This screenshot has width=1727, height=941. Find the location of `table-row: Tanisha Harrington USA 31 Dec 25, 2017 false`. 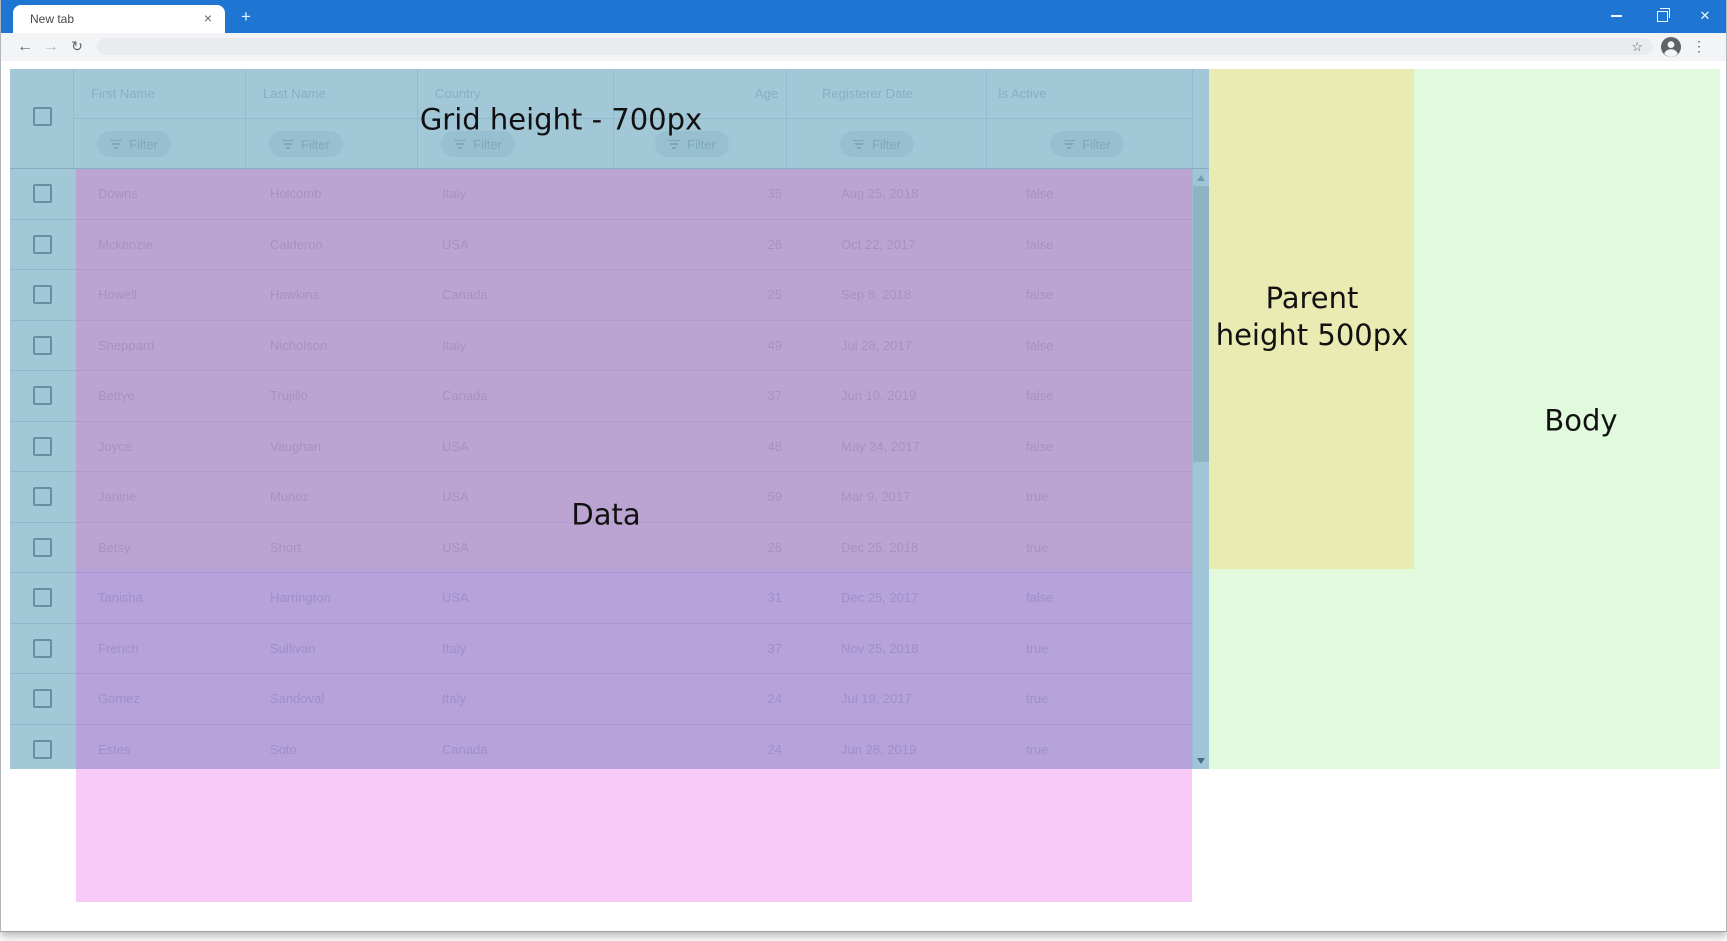

table-row: Tanisha Harrington USA 31 Dec 25, 2017 false is located at coordinates (601, 598).